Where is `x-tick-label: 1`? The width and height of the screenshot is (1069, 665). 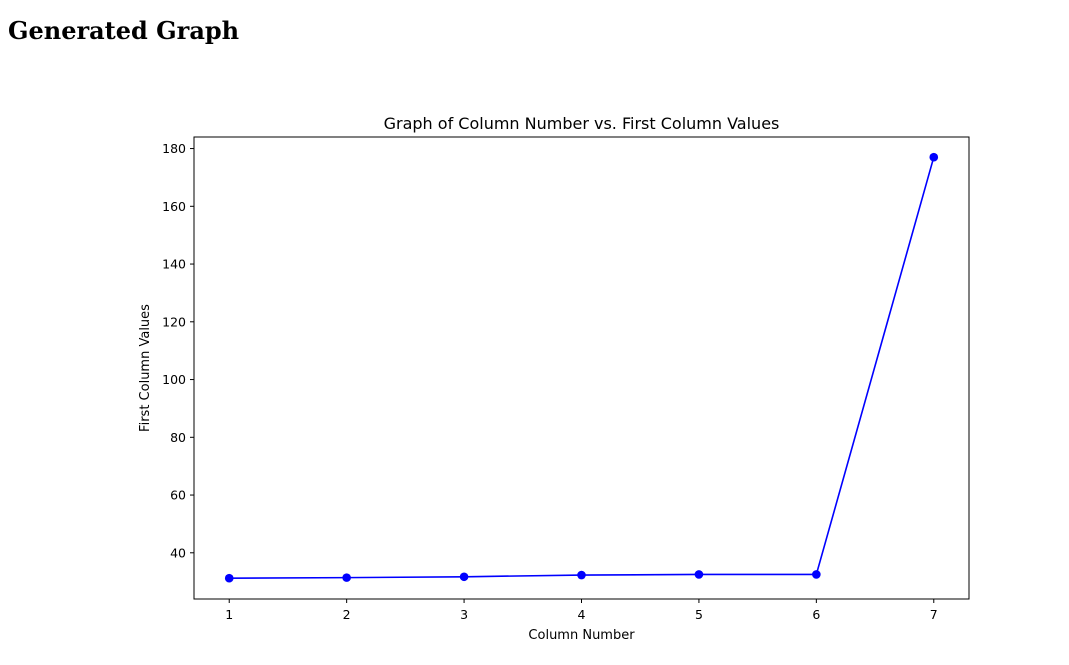 x-tick-label: 1 is located at coordinates (229, 614).